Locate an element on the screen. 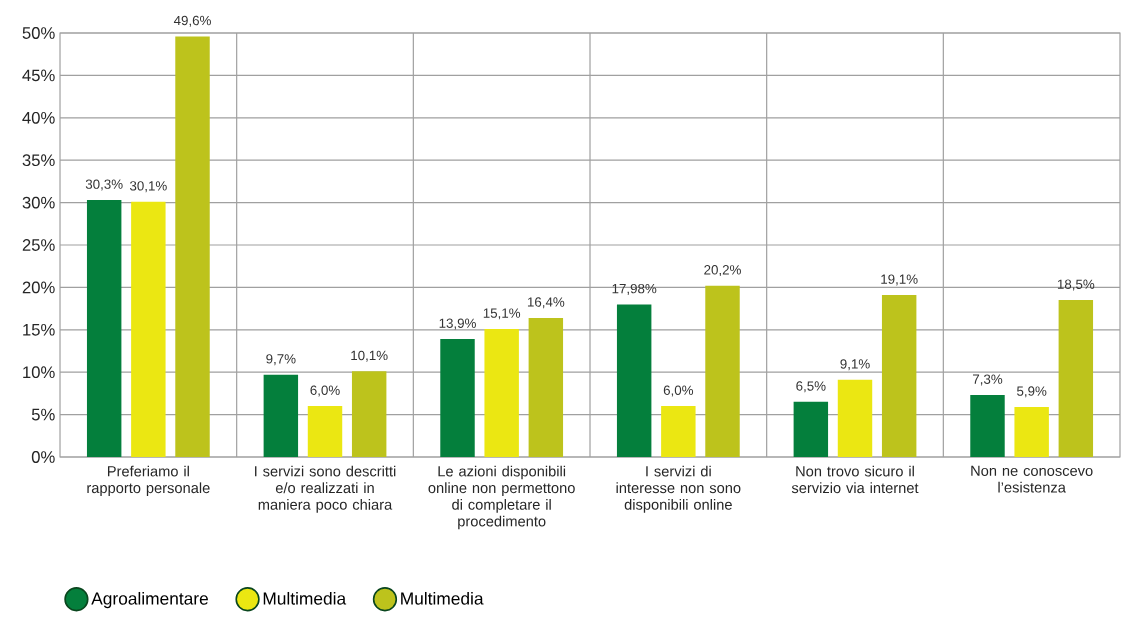 This screenshot has width=1124, height=628. data-label: 16,4% is located at coordinates (546, 303).